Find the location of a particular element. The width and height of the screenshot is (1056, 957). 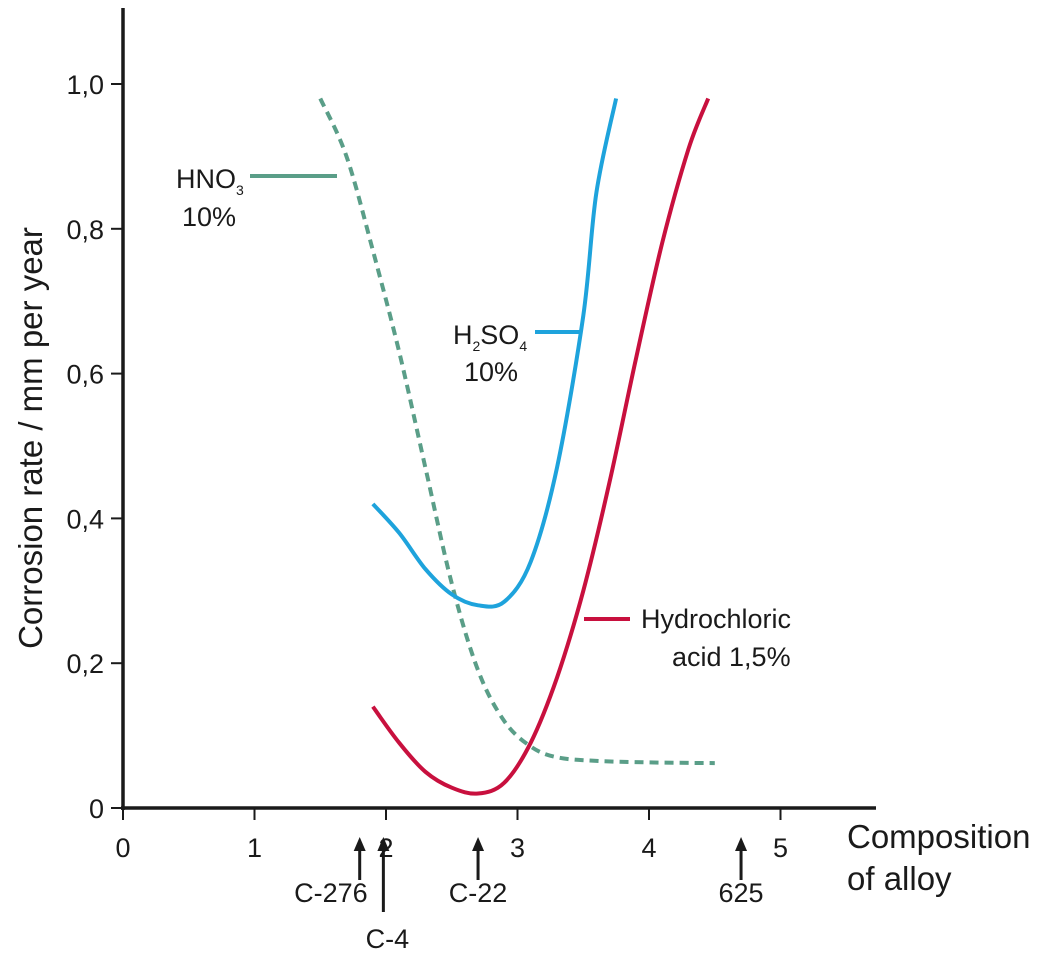

hno3-label: HNO3 is located at coordinates (210, 181).